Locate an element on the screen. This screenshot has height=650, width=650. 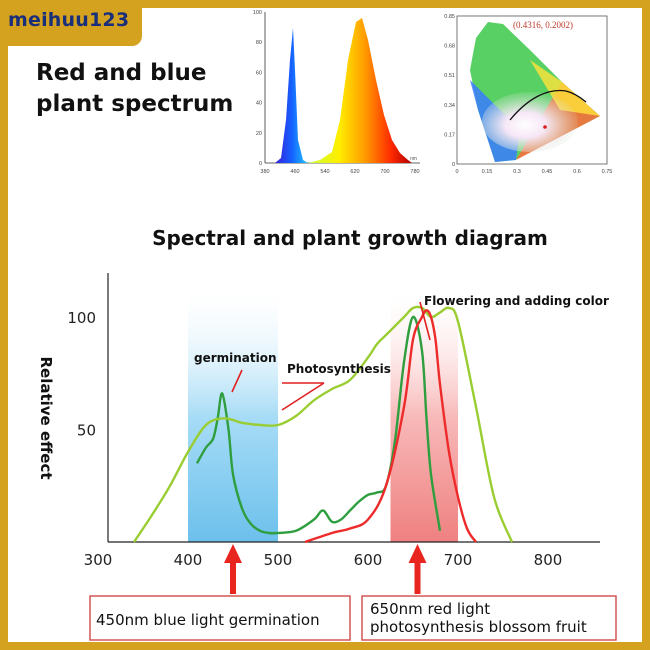
leader-germination is located at coordinates (237, 381).